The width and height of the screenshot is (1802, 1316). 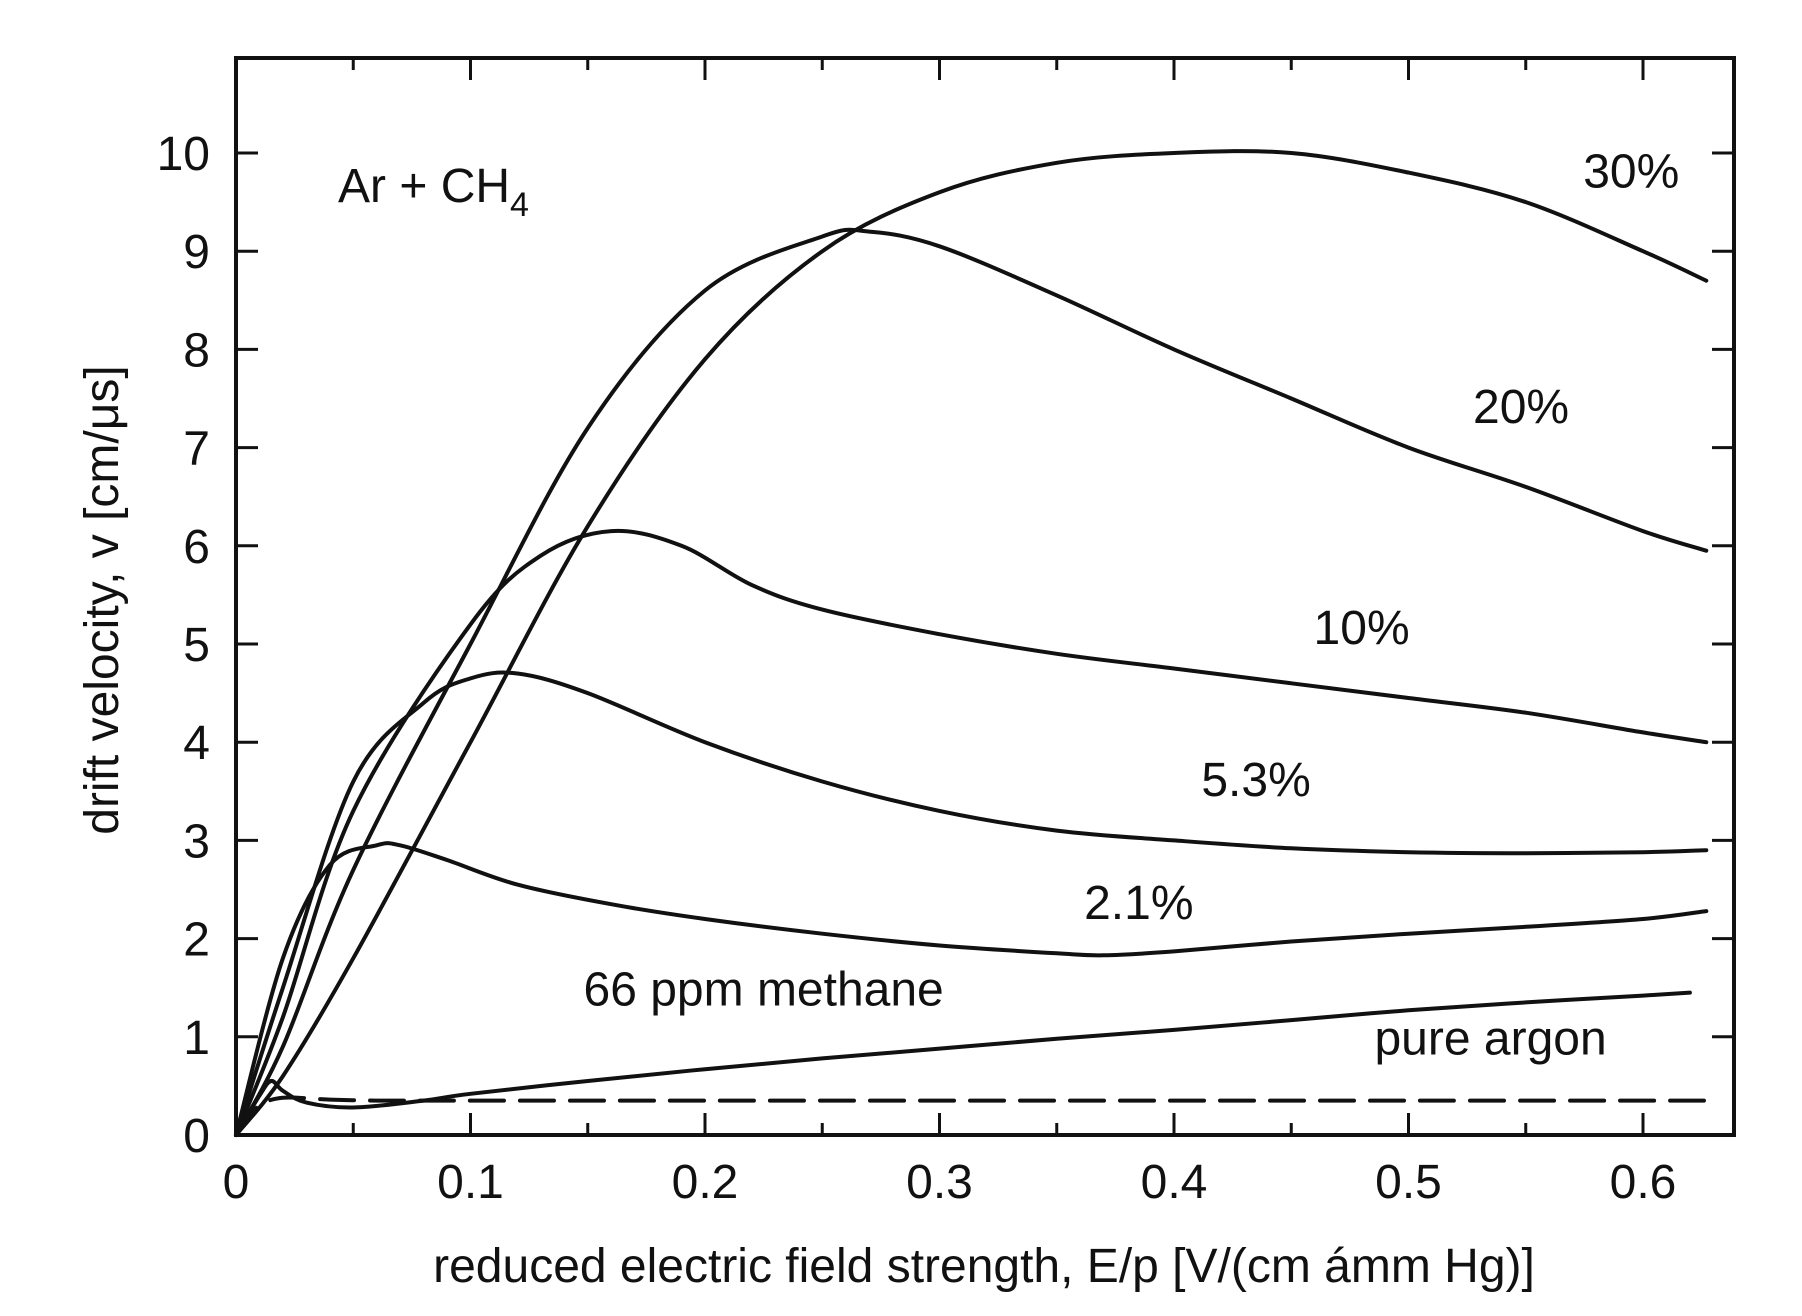 I want to click on y-tick-label: 0, so click(x=196, y=1136).